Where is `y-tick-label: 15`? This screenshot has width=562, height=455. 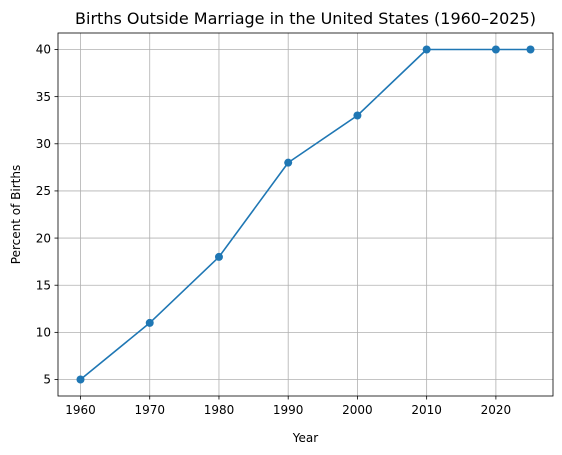 y-tick-label: 15 is located at coordinates (43, 285).